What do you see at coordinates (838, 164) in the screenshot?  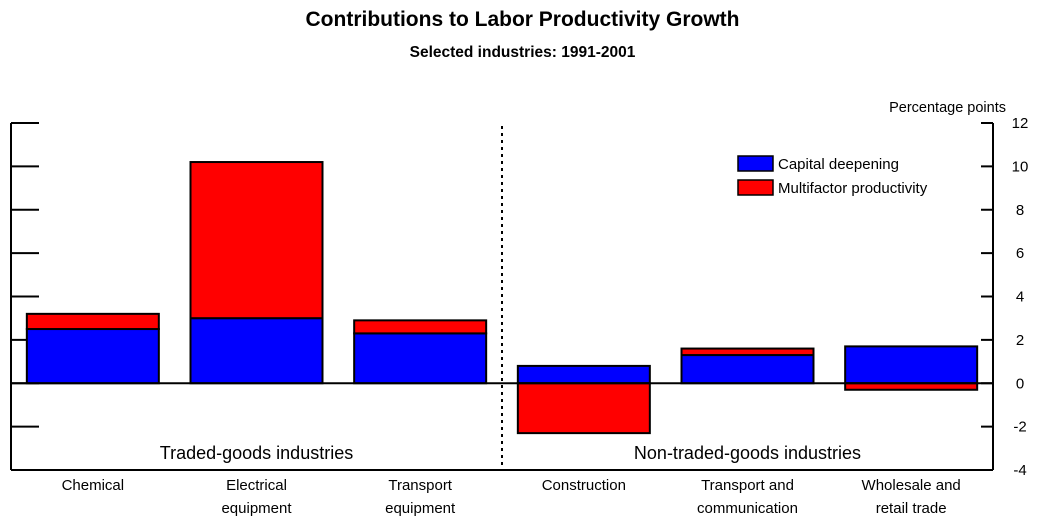 I see `legend-label: Capital deepening` at bounding box center [838, 164].